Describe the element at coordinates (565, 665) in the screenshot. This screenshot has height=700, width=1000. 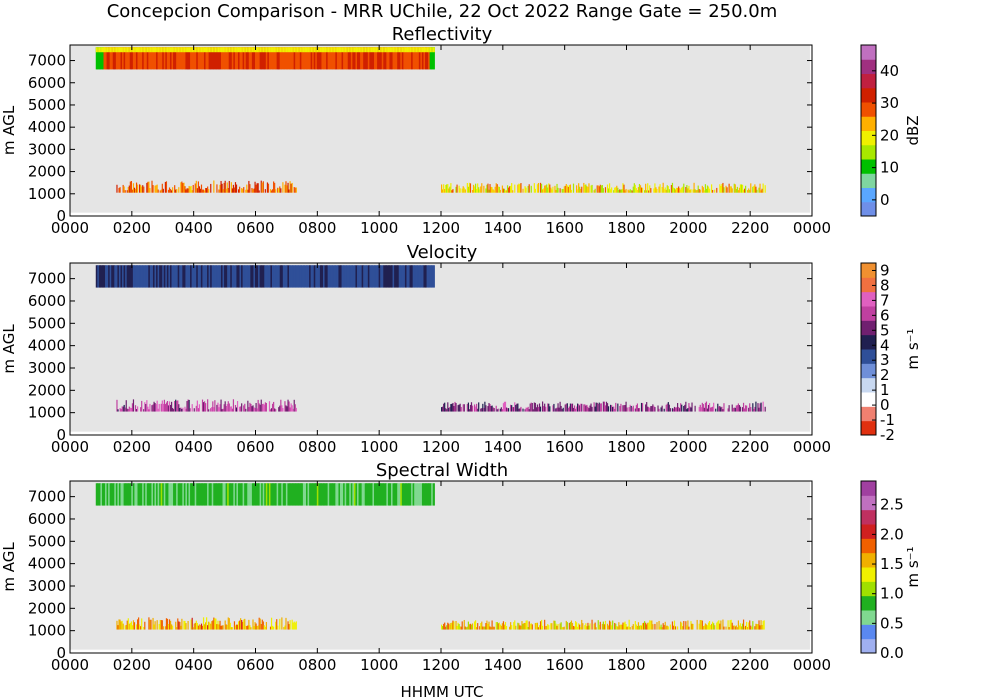
I see `x-tick-label: 1600` at that location.